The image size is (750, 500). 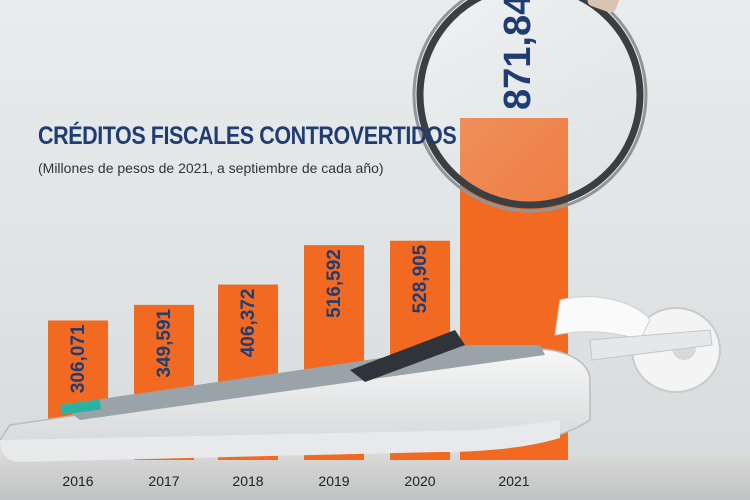 I want to click on value-label-2017: 349,591, so click(x=164, y=342).